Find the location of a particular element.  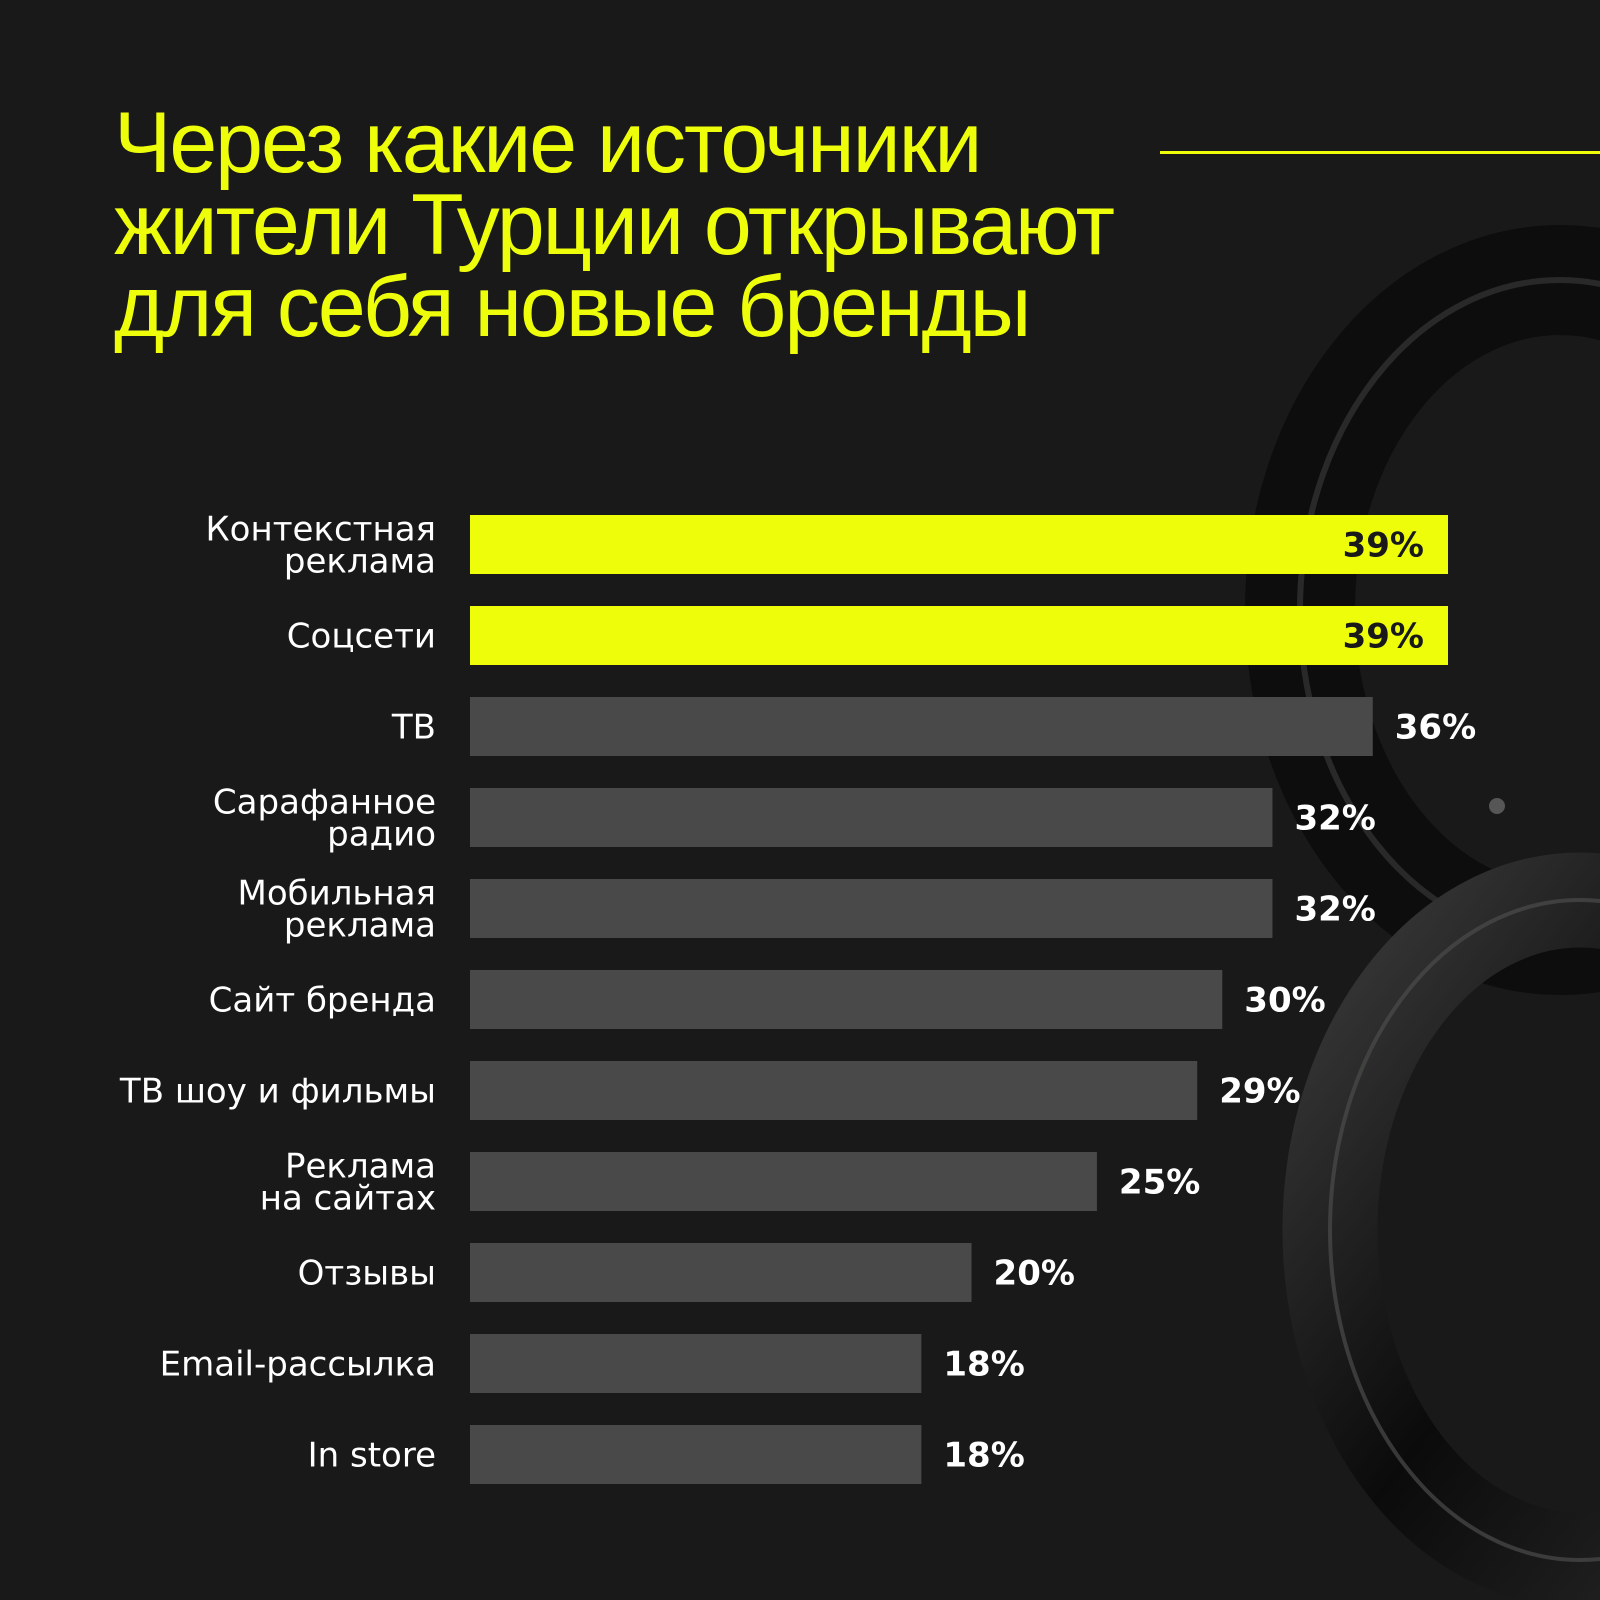

value-label-7: 25% is located at coordinates (1159, 1183).